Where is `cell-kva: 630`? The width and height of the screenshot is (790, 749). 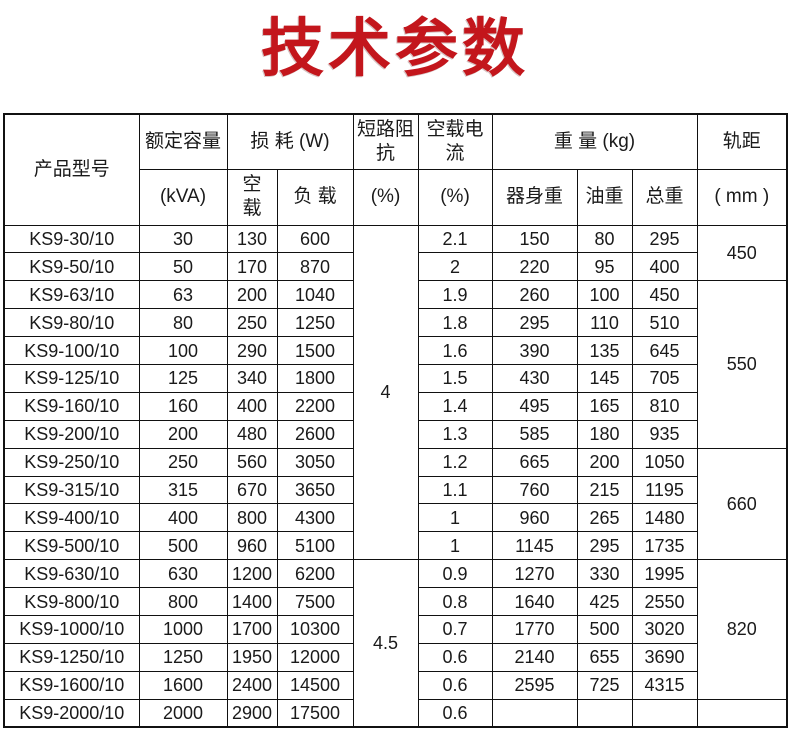 cell-kva: 630 is located at coordinates (183, 574).